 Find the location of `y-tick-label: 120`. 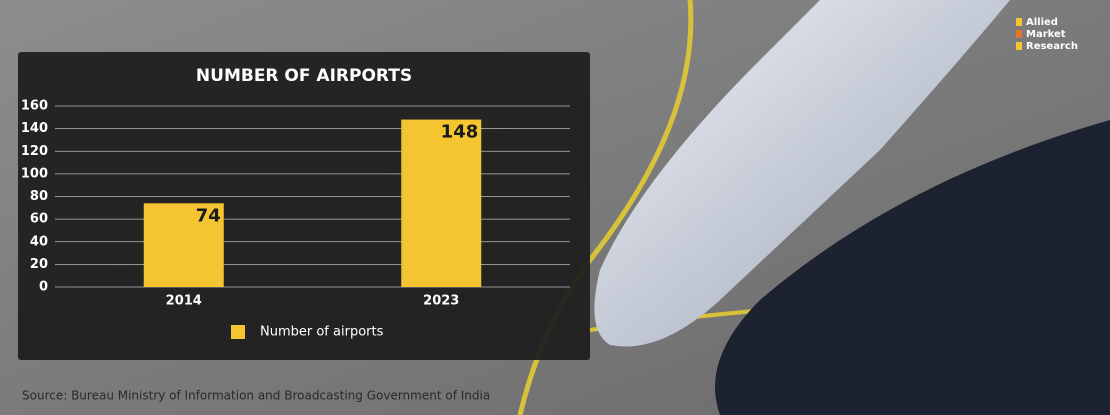

y-tick-label: 120 is located at coordinates (34, 151).